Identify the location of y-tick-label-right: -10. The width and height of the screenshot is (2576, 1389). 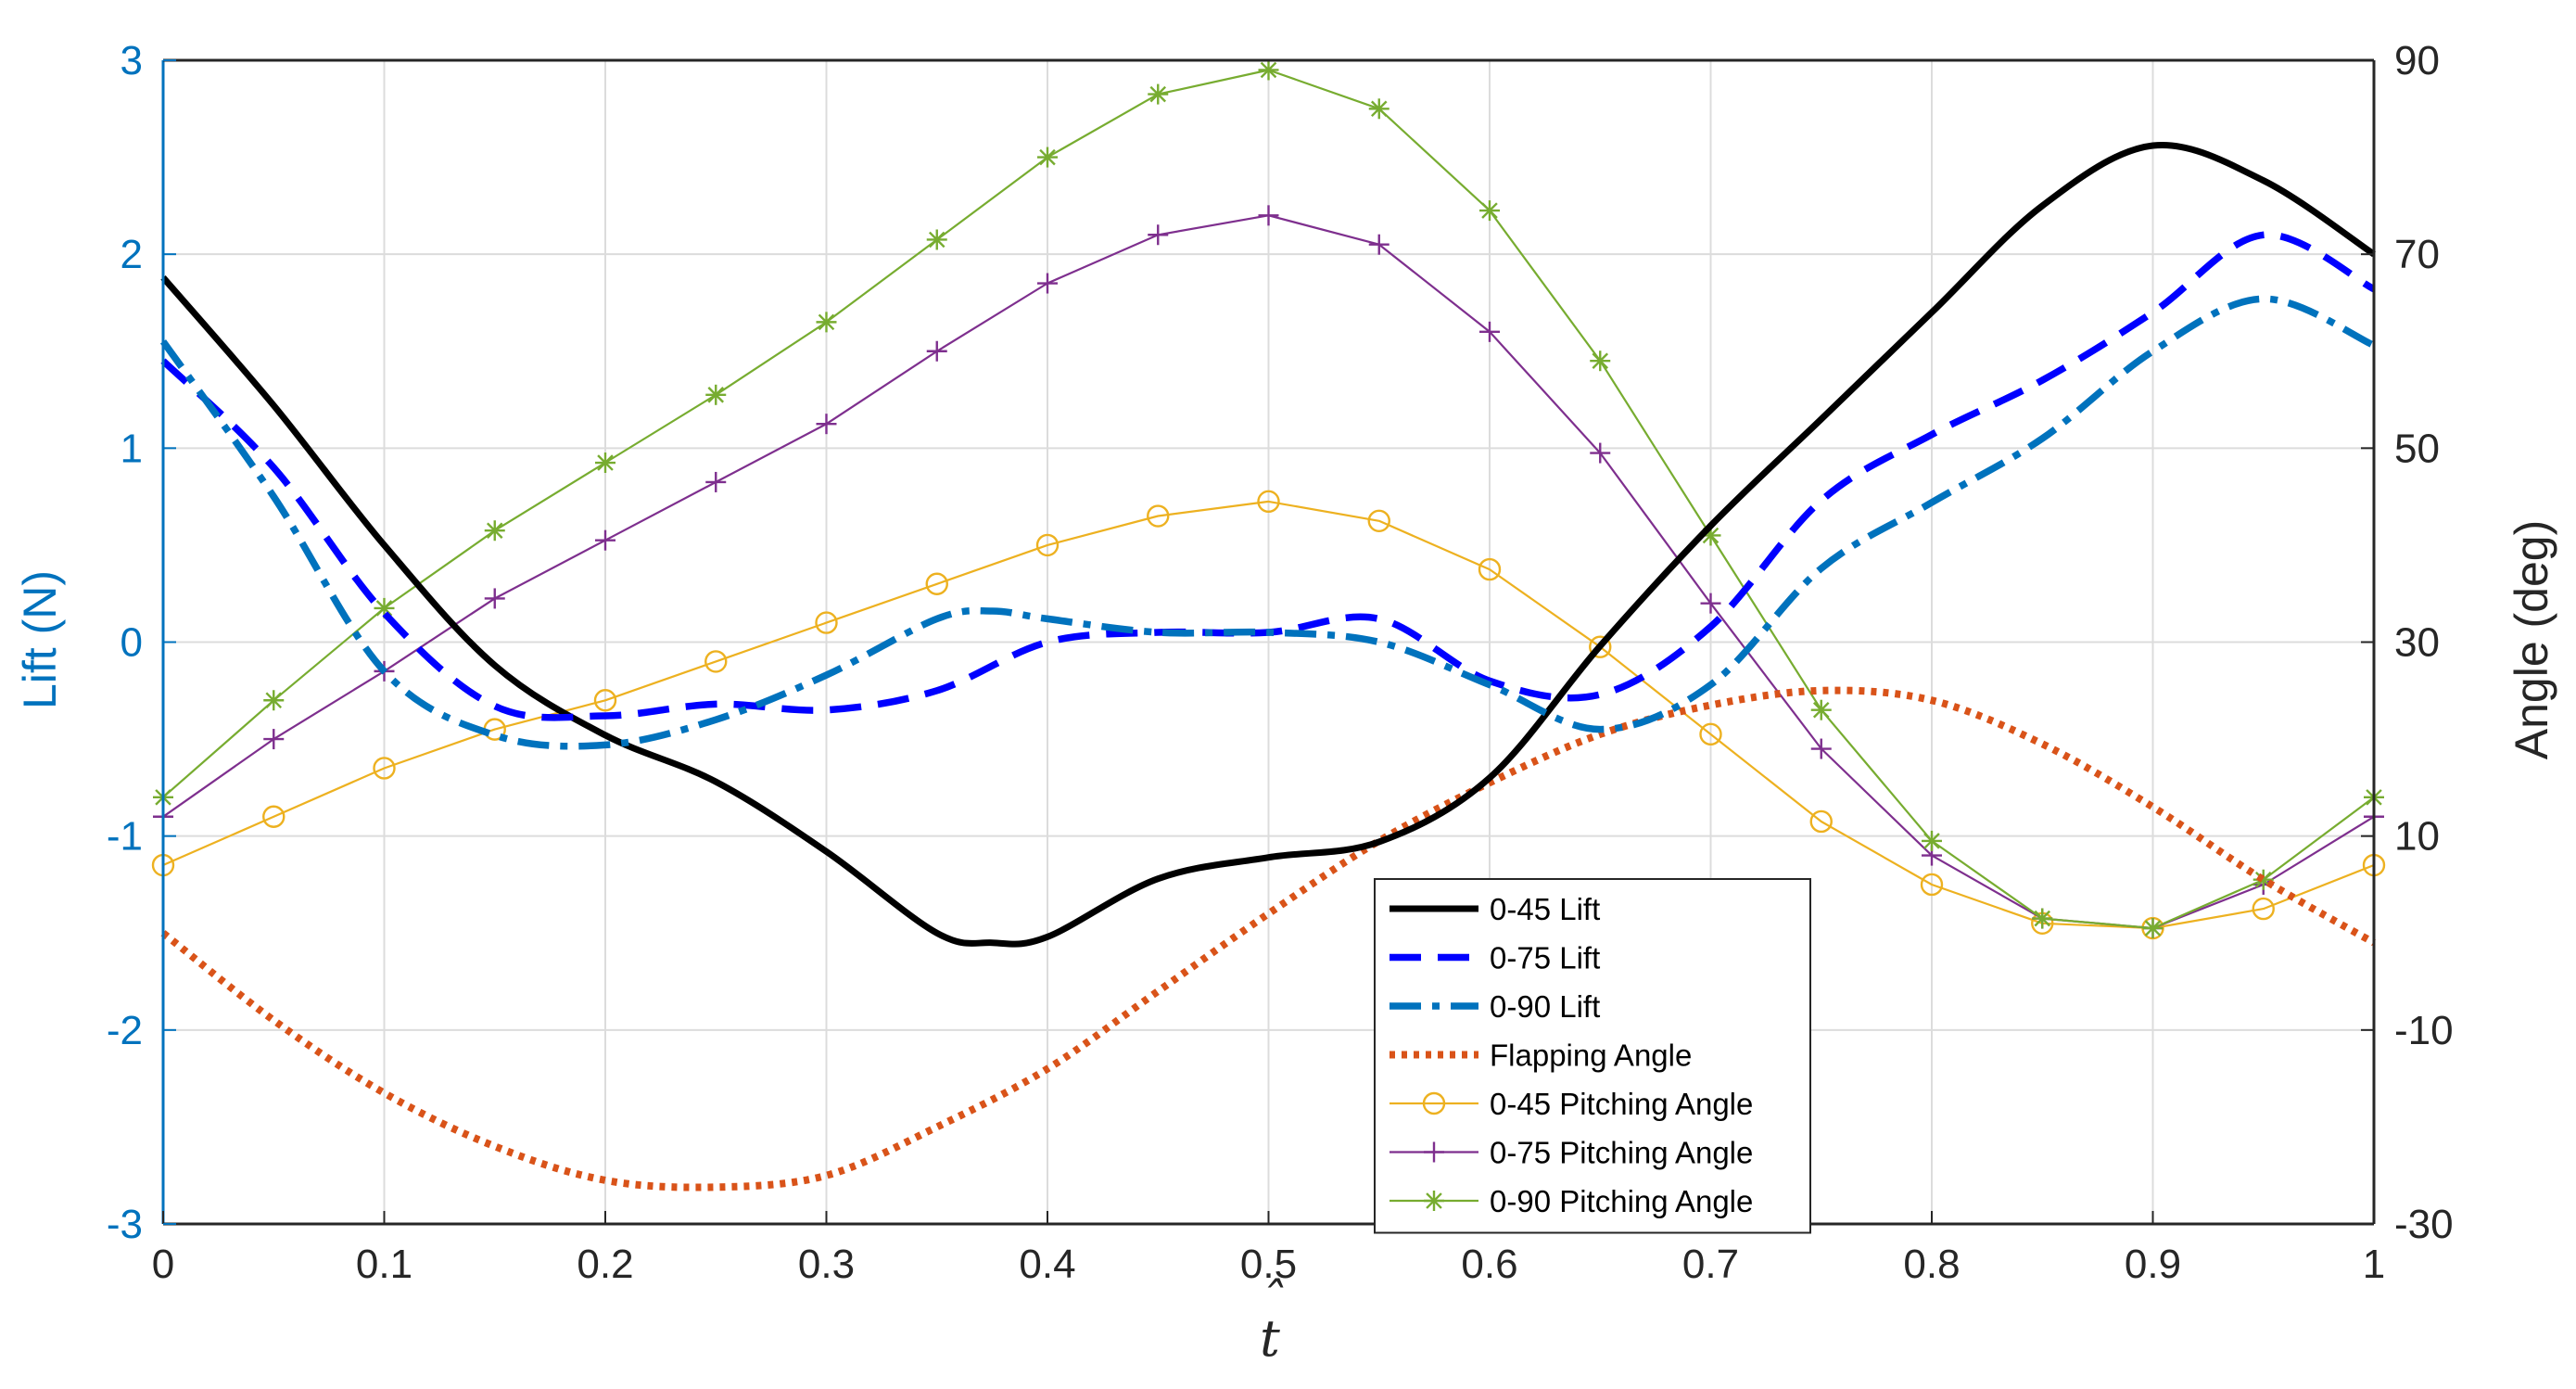
(2424, 1030).